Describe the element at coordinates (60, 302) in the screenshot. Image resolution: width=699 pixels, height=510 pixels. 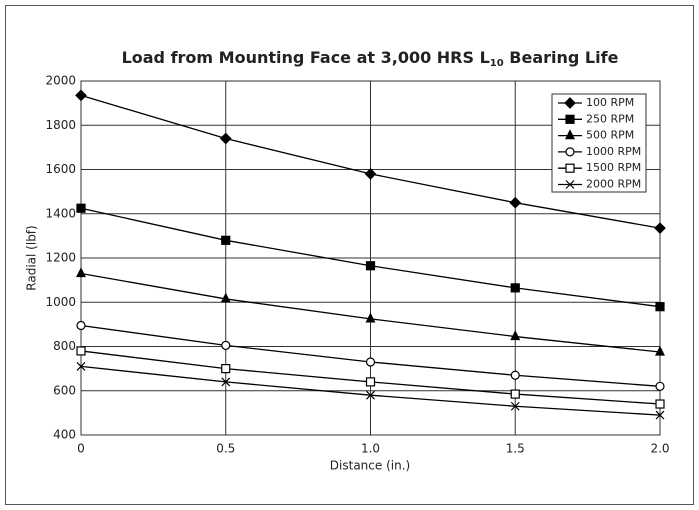
I see `y-tick-label: 1000` at that location.